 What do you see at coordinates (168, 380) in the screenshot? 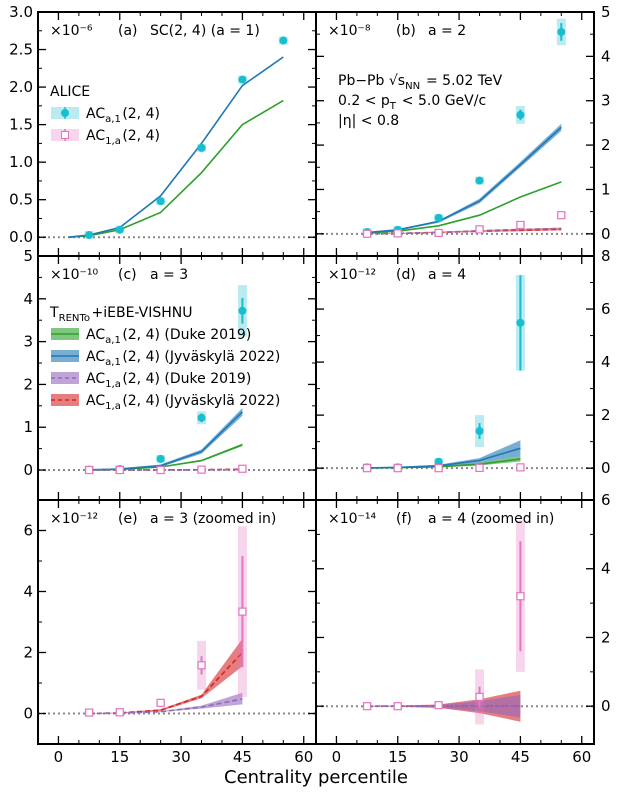
I see `legend-label: AC1,a (2, 4) (Duke 2019)` at bounding box center [168, 380].